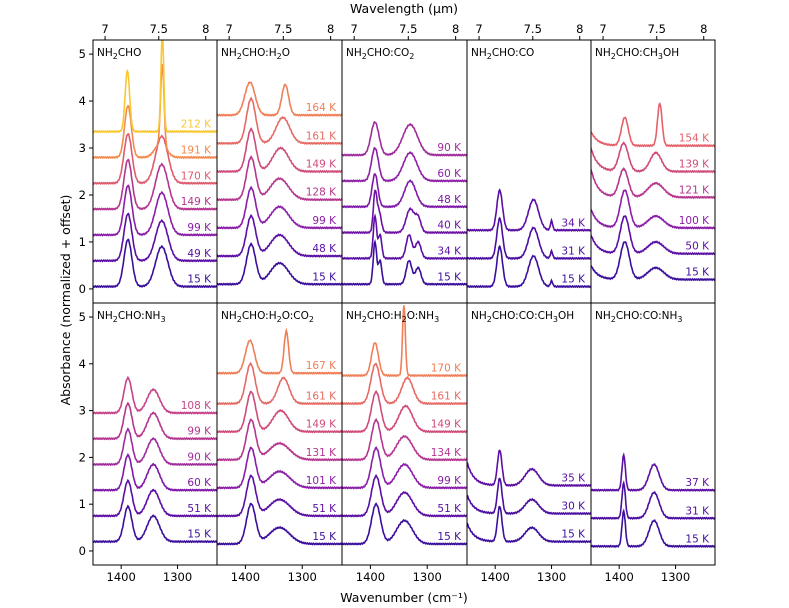  I want to click on panel-label: NH2CHO:H2O:NH3, so click(392, 317).